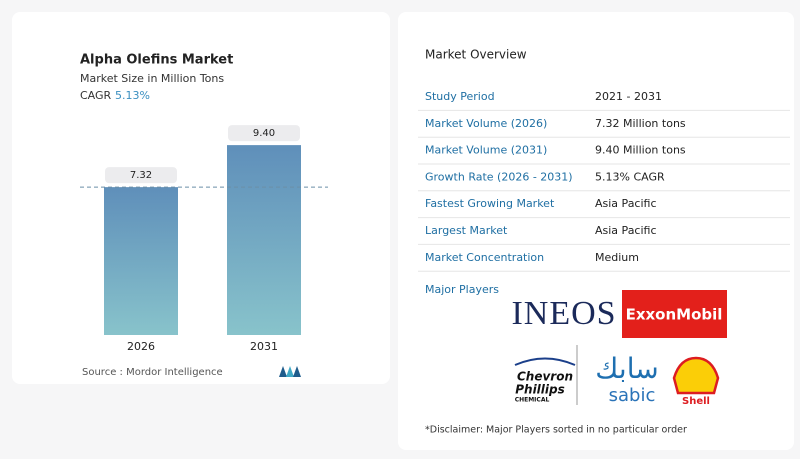  I want to click on row-label: Market Volume (2026), so click(486, 123).